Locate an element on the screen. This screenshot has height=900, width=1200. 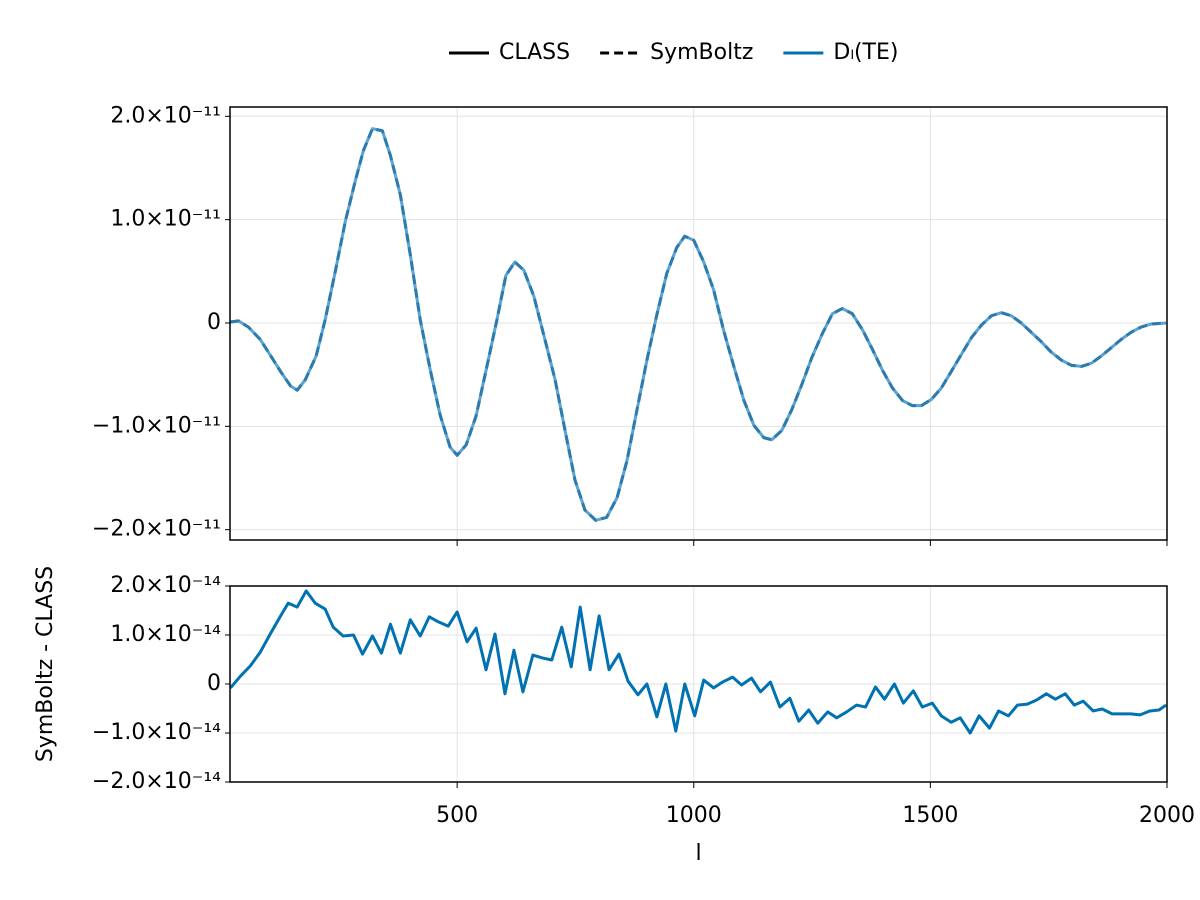
x-tick-label: 1500 is located at coordinates (930, 815).